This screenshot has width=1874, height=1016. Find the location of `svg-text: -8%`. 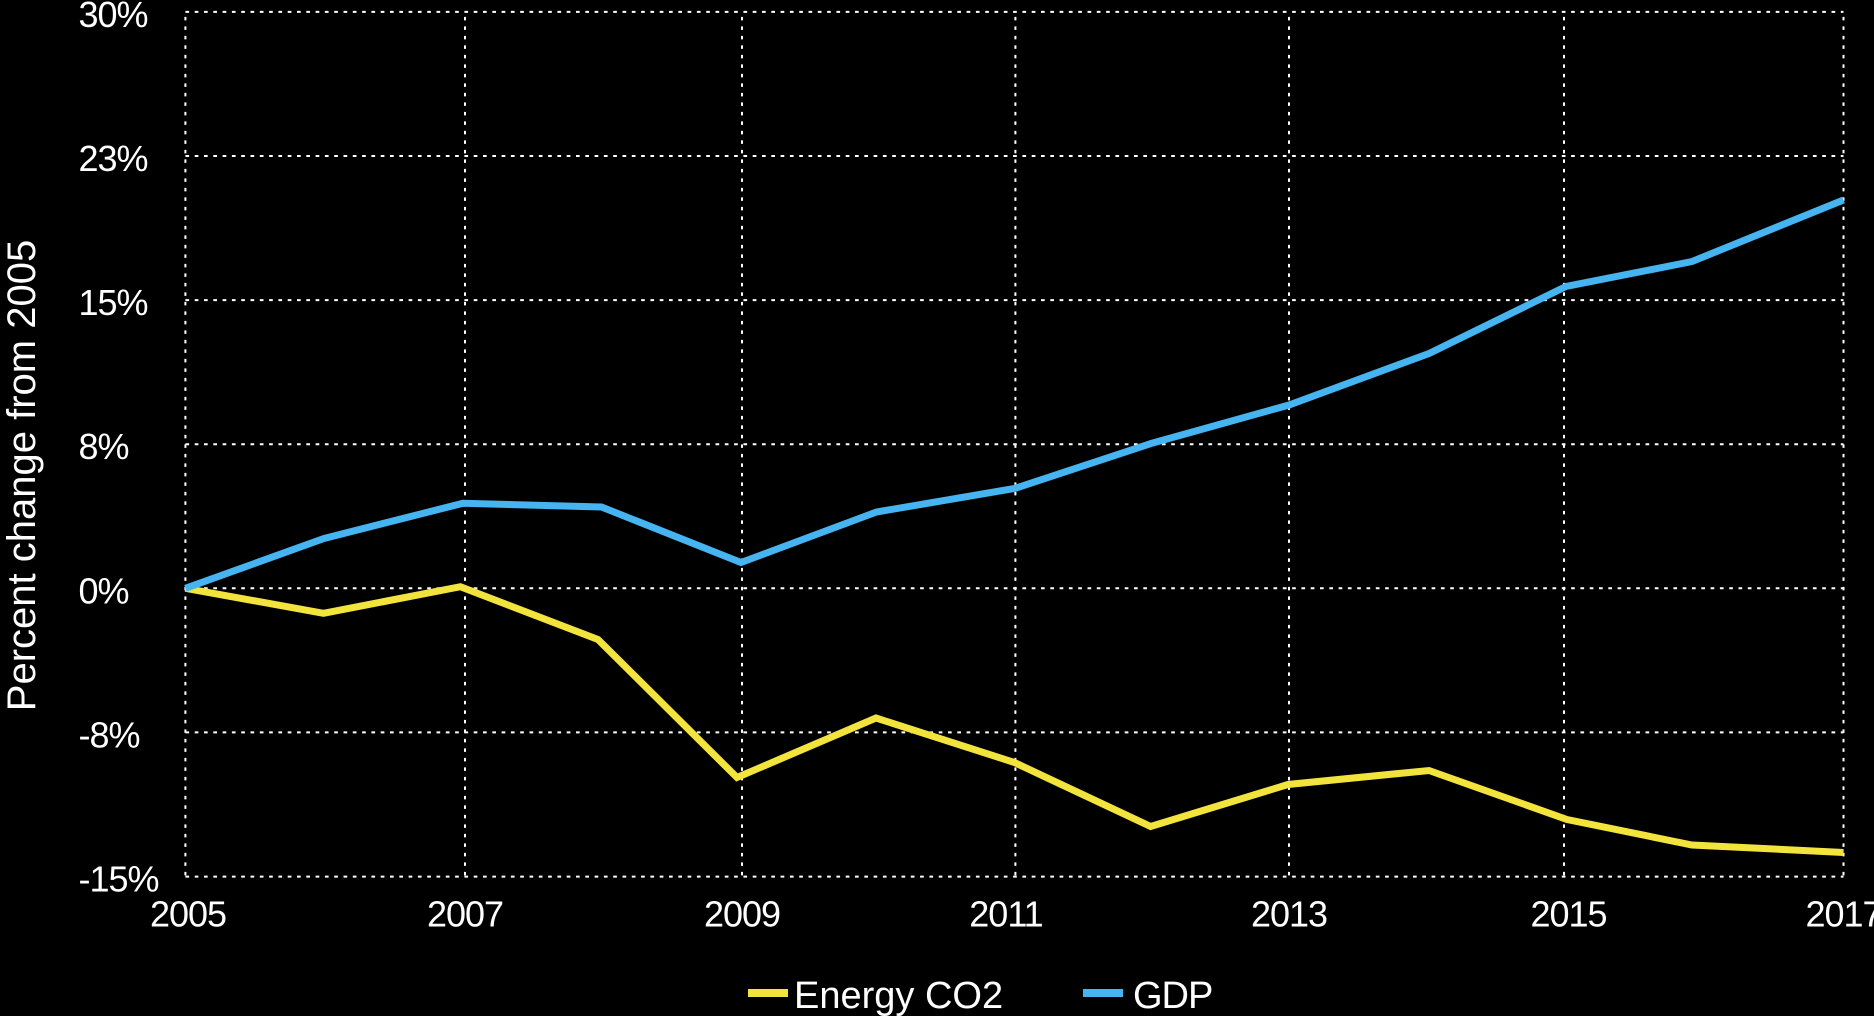

svg-text: -8% is located at coordinates (109, 734).